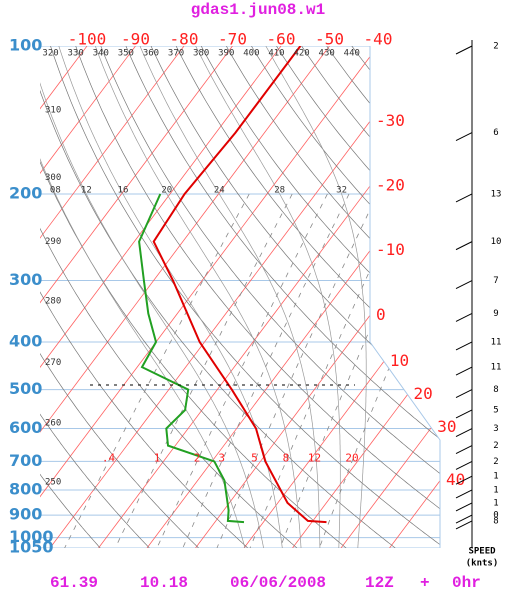 Image resolution: width=506 pixels, height=592 pixels. Describe the element at coordinates (53, 242) in the screenshot. I see `theta-label: 290` at that location.